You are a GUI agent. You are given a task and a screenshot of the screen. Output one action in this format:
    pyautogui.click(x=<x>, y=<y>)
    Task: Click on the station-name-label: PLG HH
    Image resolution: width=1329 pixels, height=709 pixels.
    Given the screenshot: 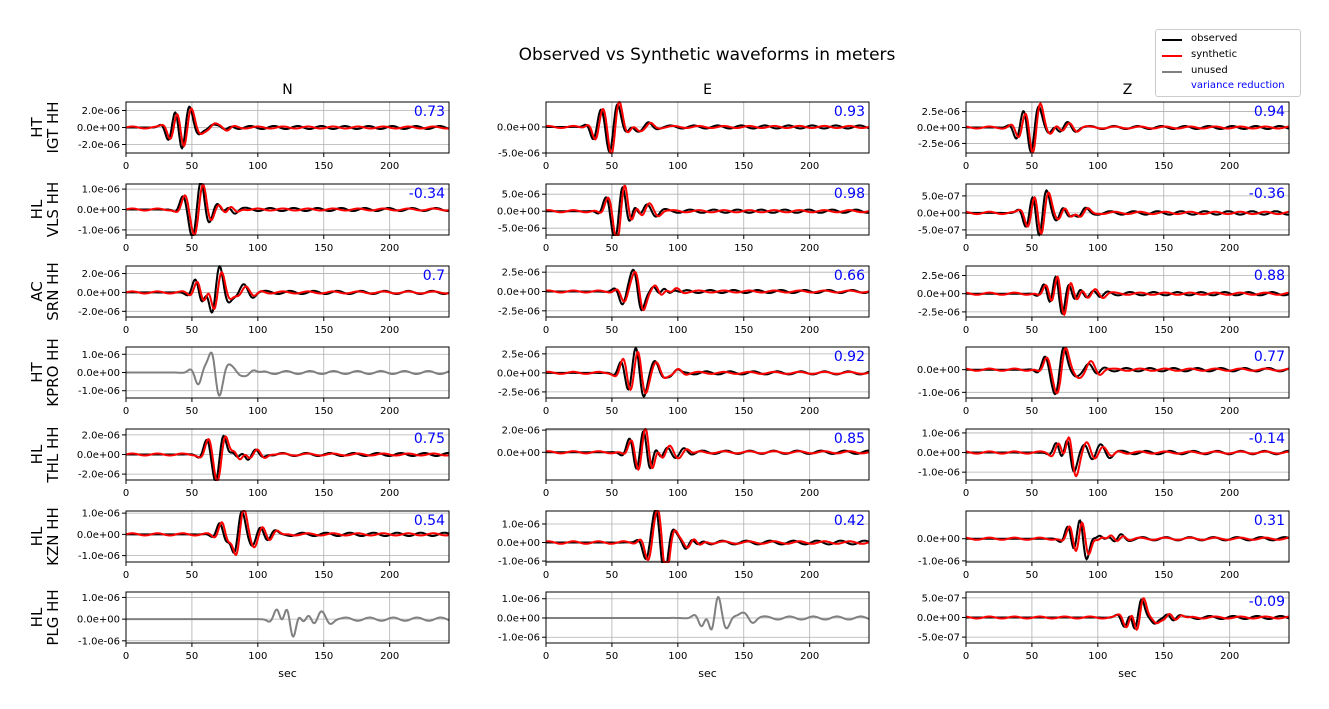 What is the action you would take?
    pyautogui.click(x=53, y=617)
    